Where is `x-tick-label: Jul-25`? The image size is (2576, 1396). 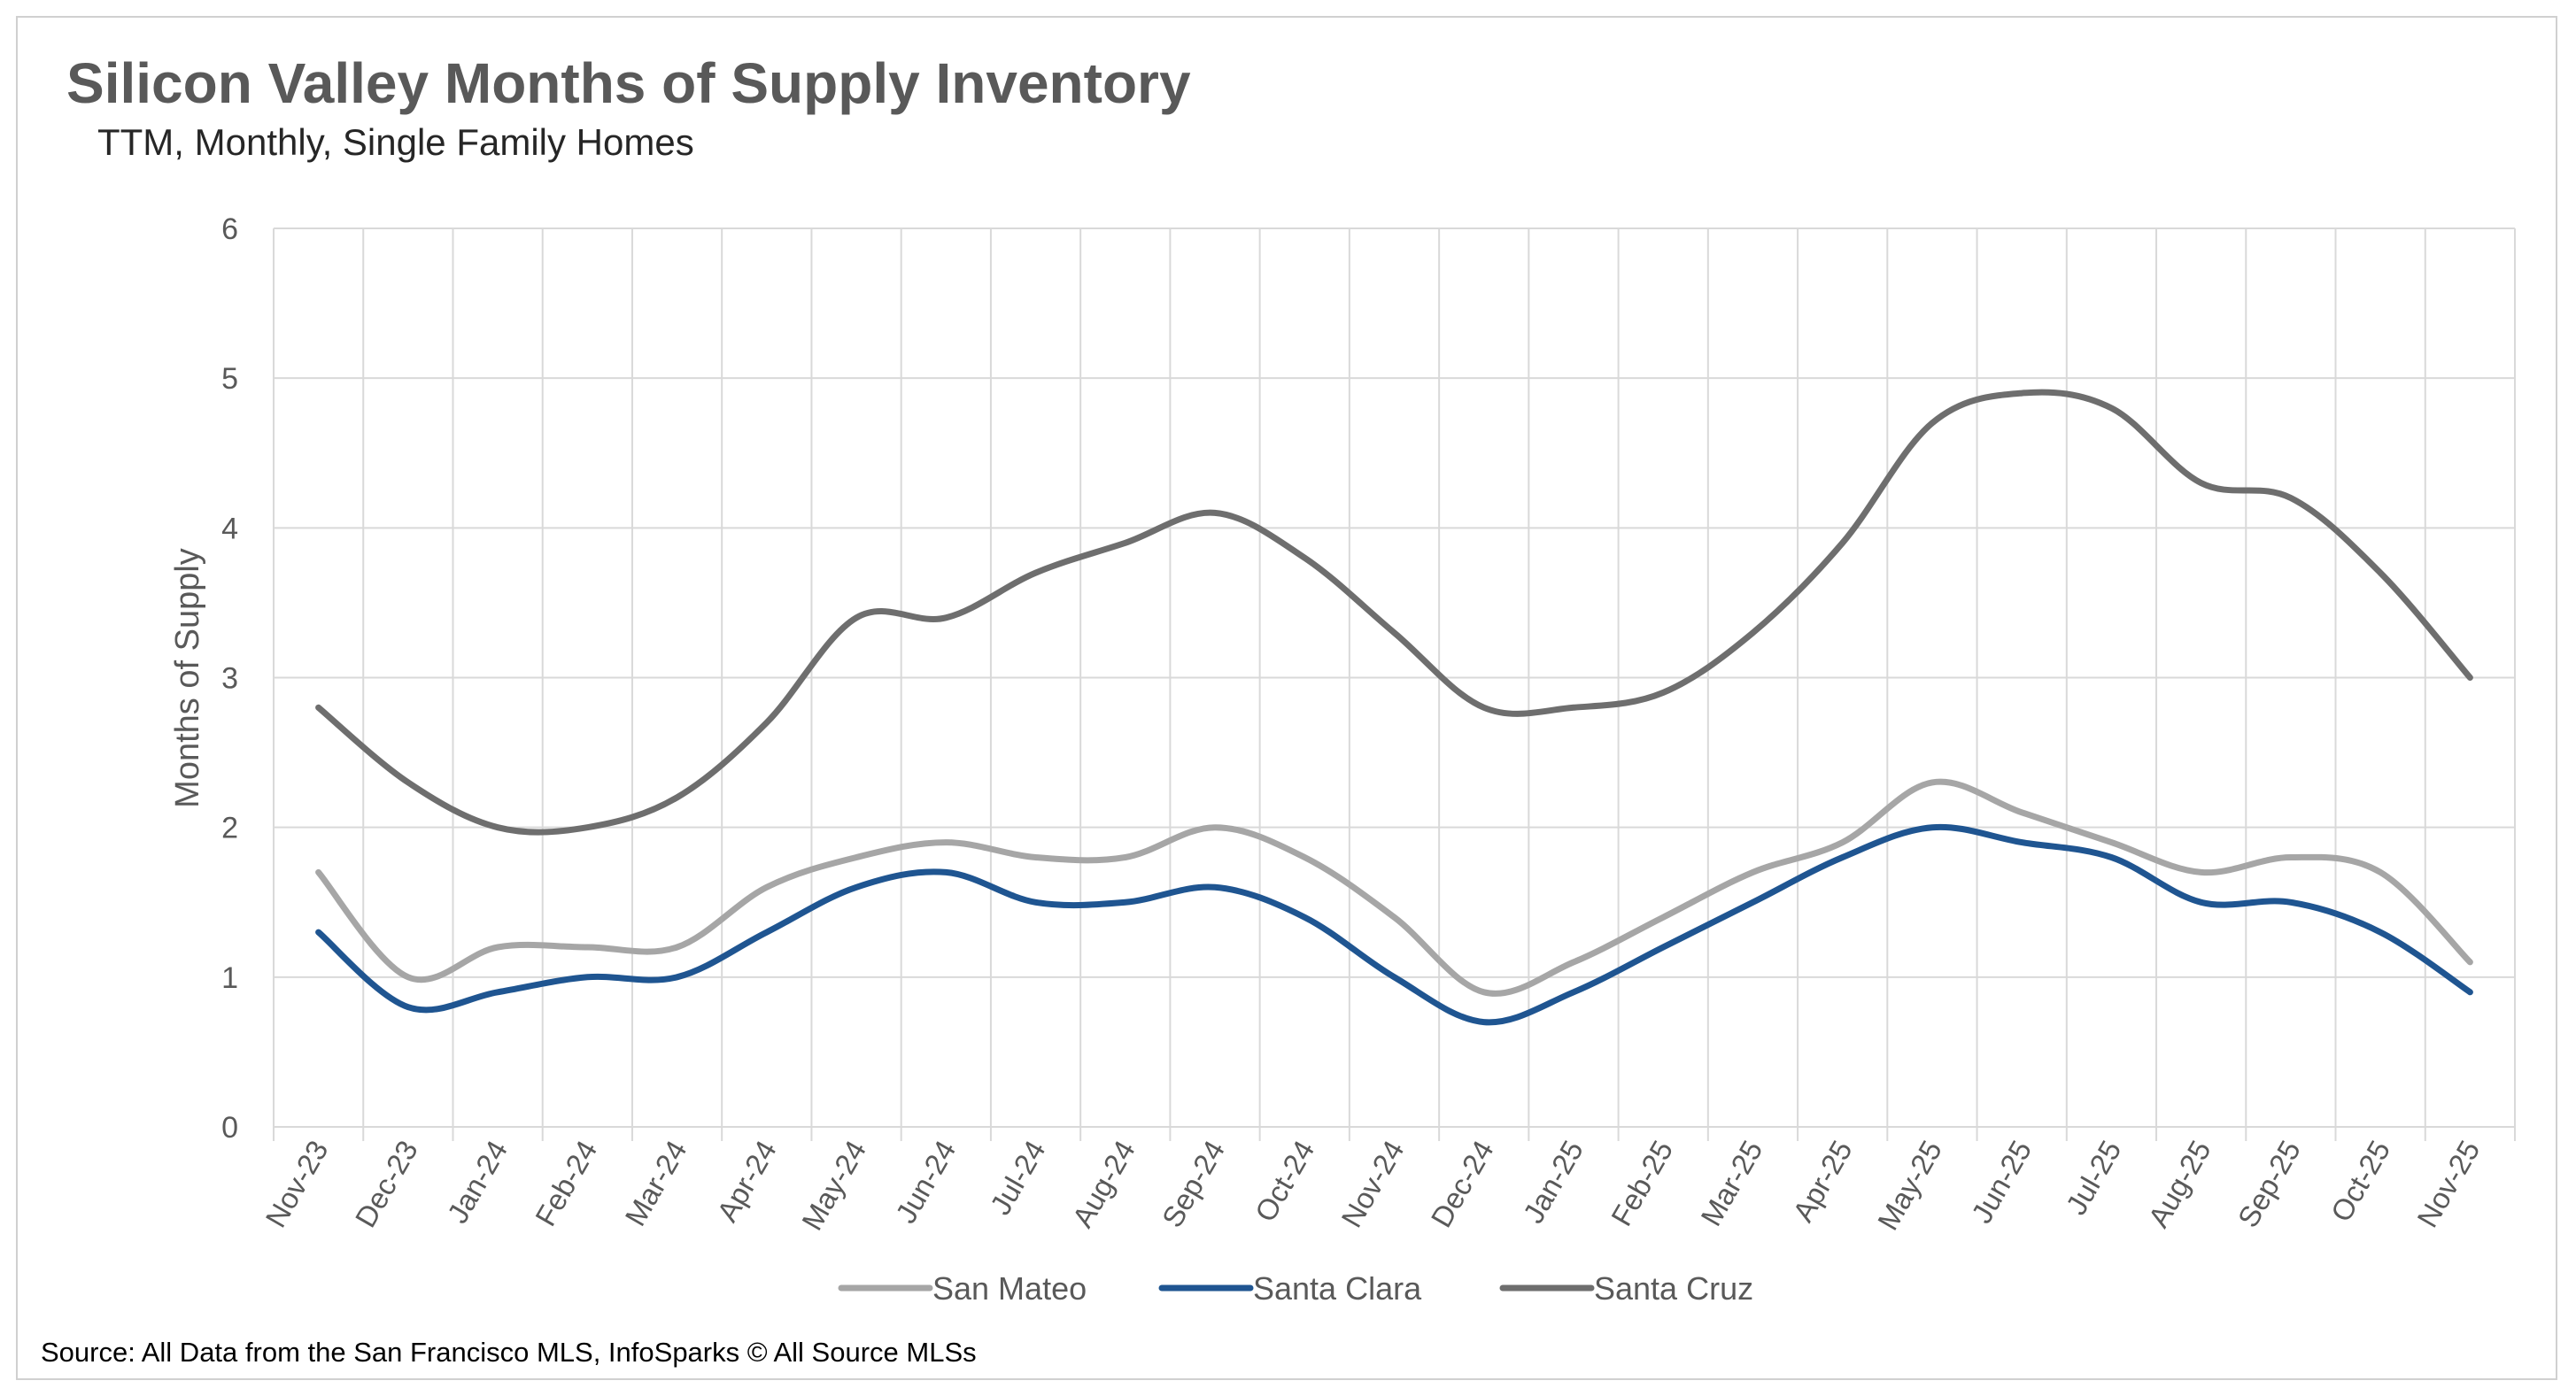
x-tick-label: Jul-25 is located at coordinates (2093, 1178).